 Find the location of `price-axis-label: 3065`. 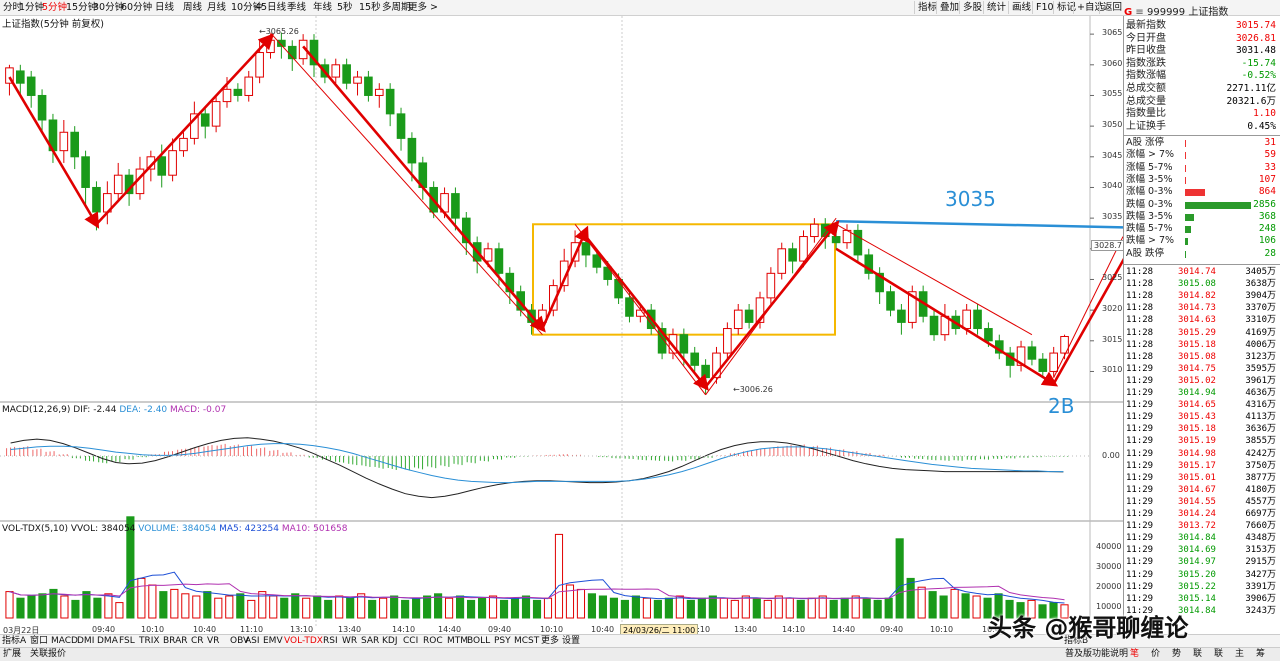

price-axis-label: 3065 is located at coordinates (1112, 33).